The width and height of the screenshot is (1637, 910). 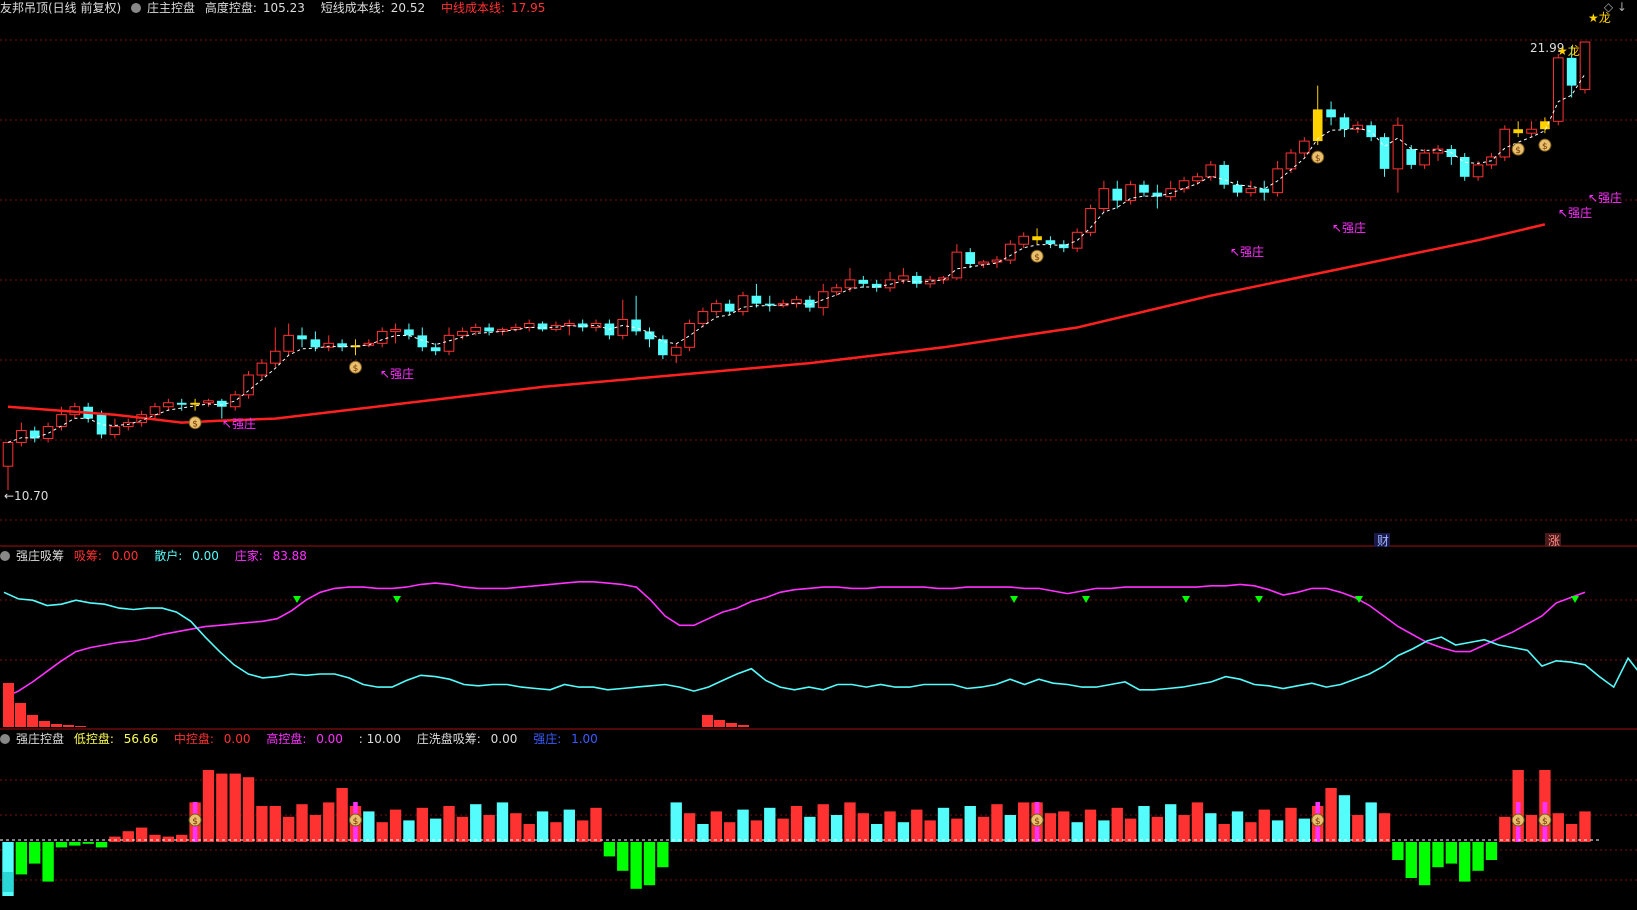 I want to click on top-right-icons: ◇ ↓, so click(x=1615, y=7).